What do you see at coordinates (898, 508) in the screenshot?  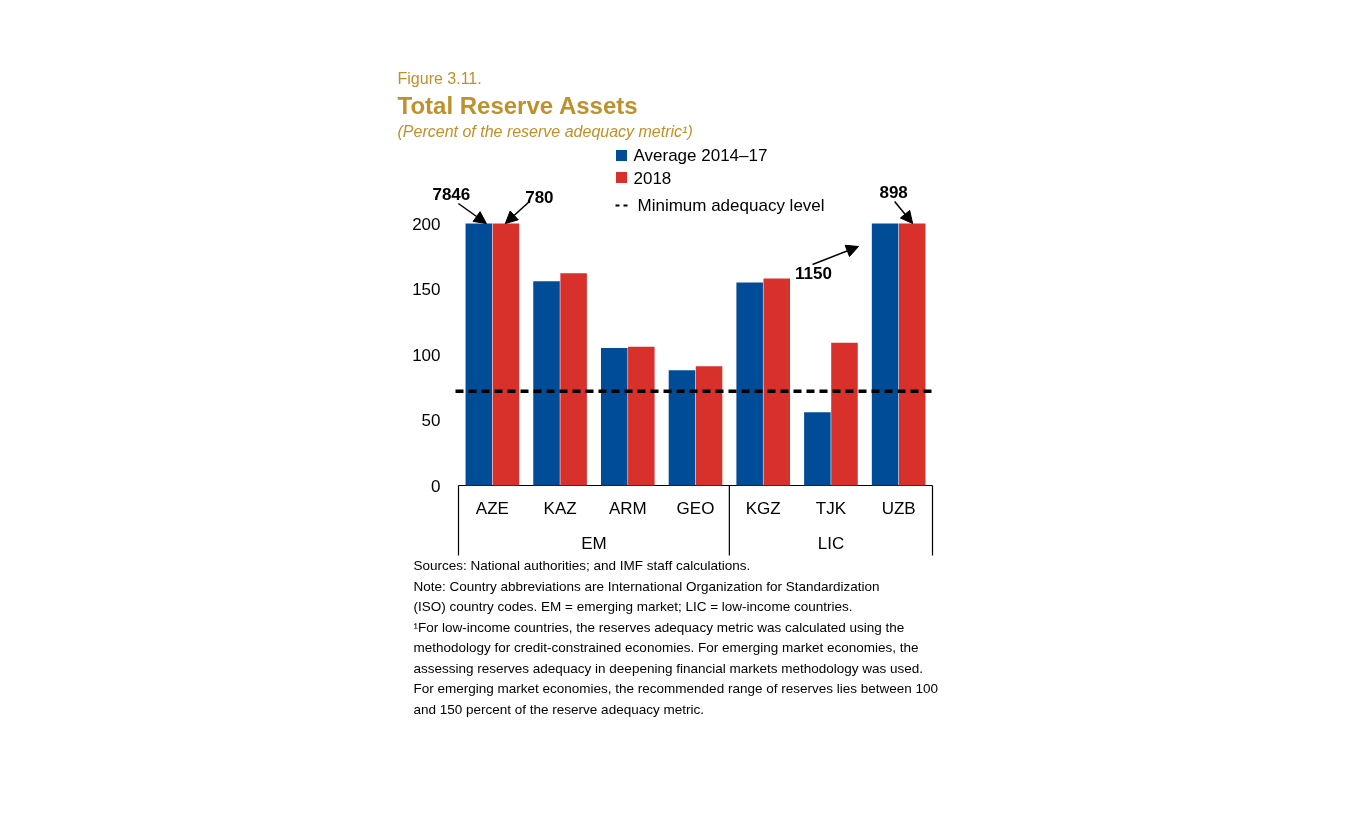 I see `x-tick-label: UZB` at bounding box center [898, 508].